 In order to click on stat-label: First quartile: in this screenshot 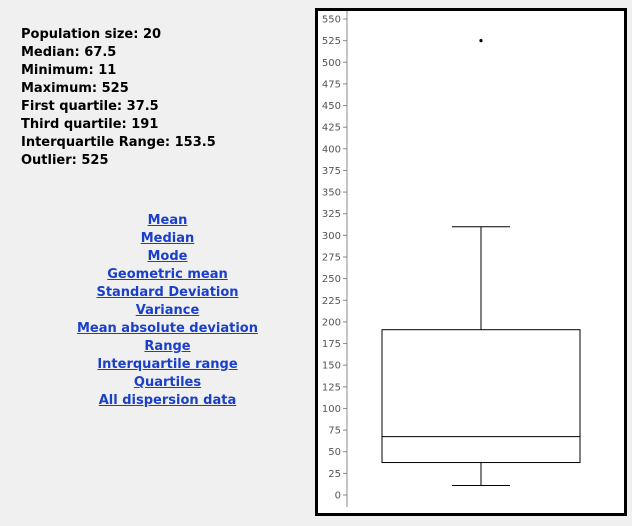, I will do `click(72, 106)`.